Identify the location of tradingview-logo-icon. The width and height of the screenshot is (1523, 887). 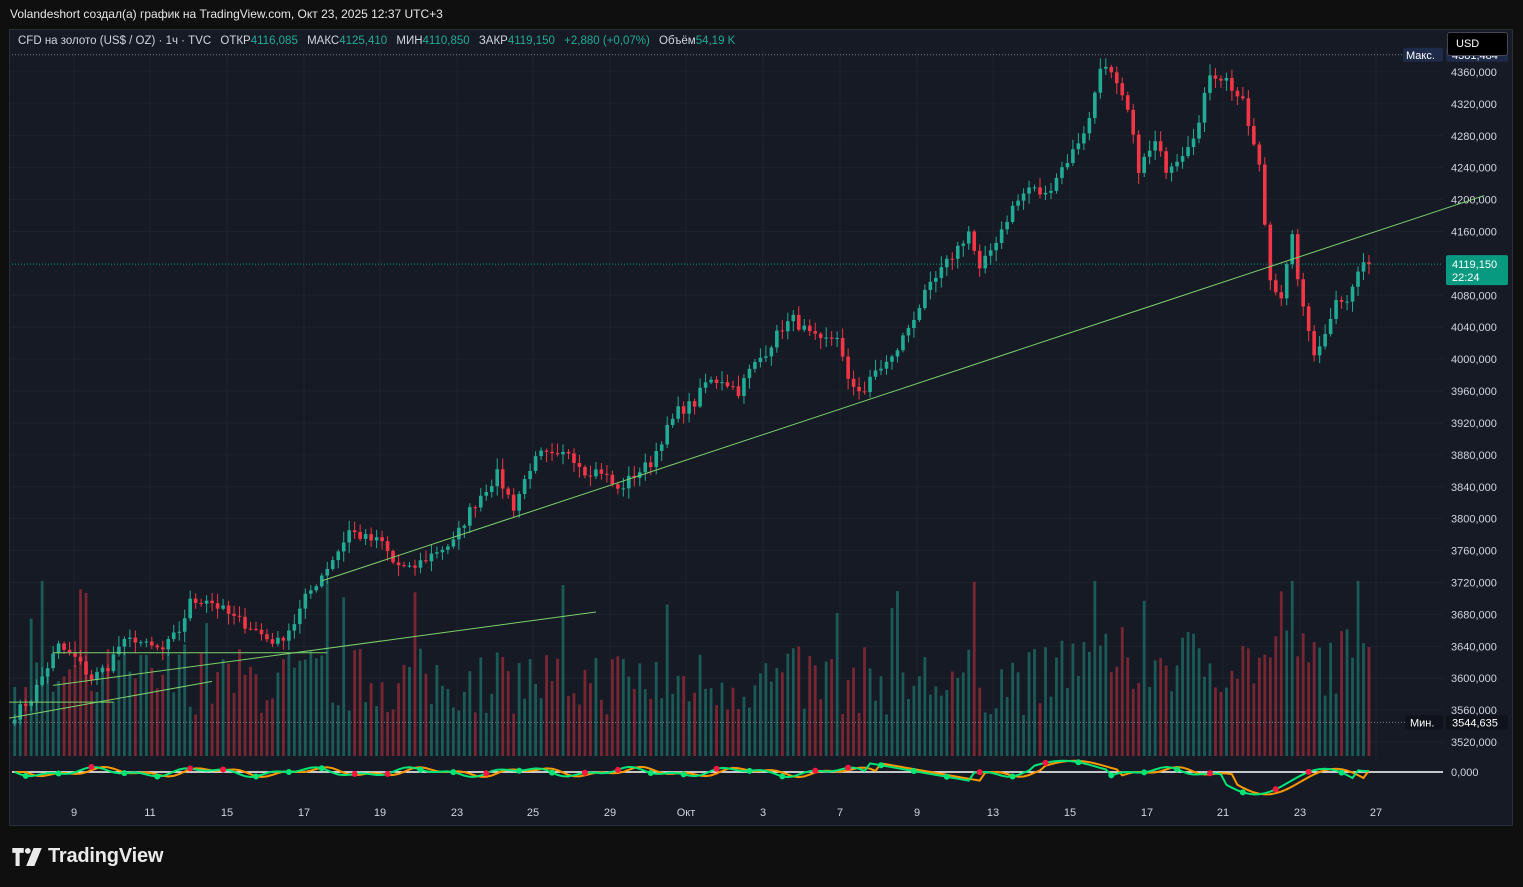
(27, 856).